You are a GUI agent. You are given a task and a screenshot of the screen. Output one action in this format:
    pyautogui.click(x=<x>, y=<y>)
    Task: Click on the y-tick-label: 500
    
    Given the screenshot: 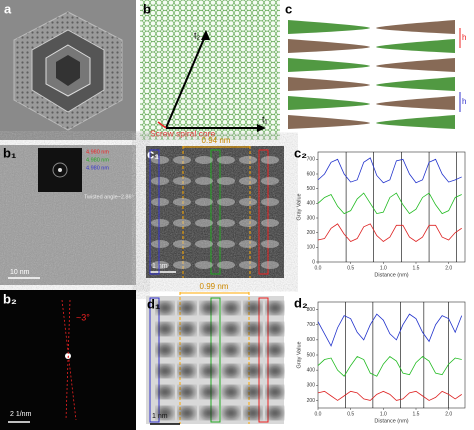 What is the action you would take?
    pyautogui.click(x=311, y=355)
    